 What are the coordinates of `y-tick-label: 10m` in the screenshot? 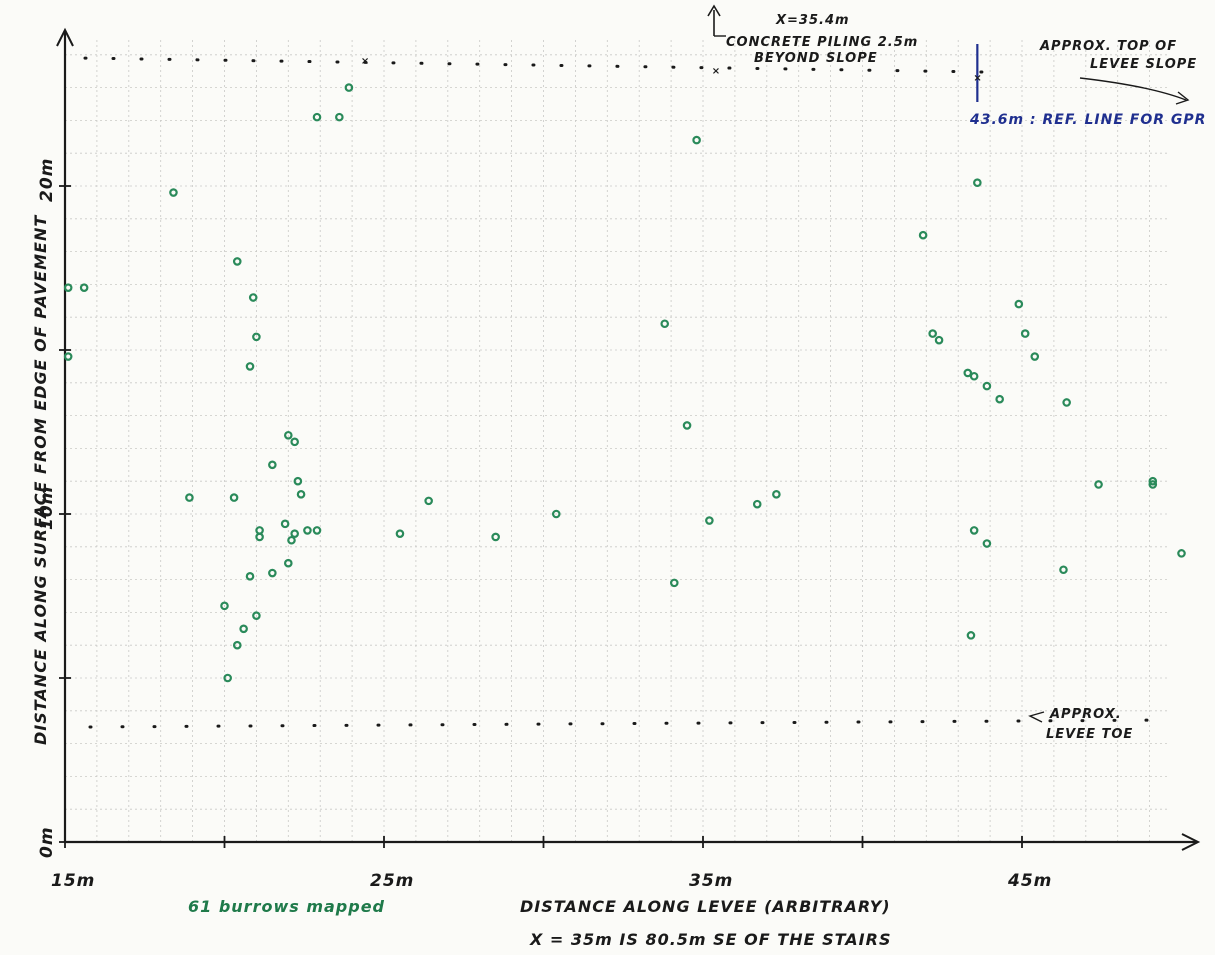 It's located at (47, 508).